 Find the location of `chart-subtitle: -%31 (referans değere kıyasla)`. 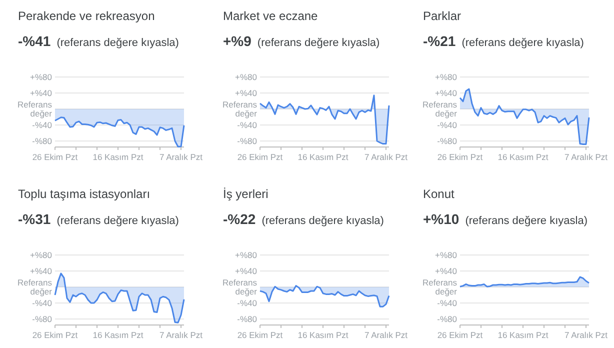

chart-subtitle: -%31 (referans değere kıyasla) is located at coordinates (98, 219).